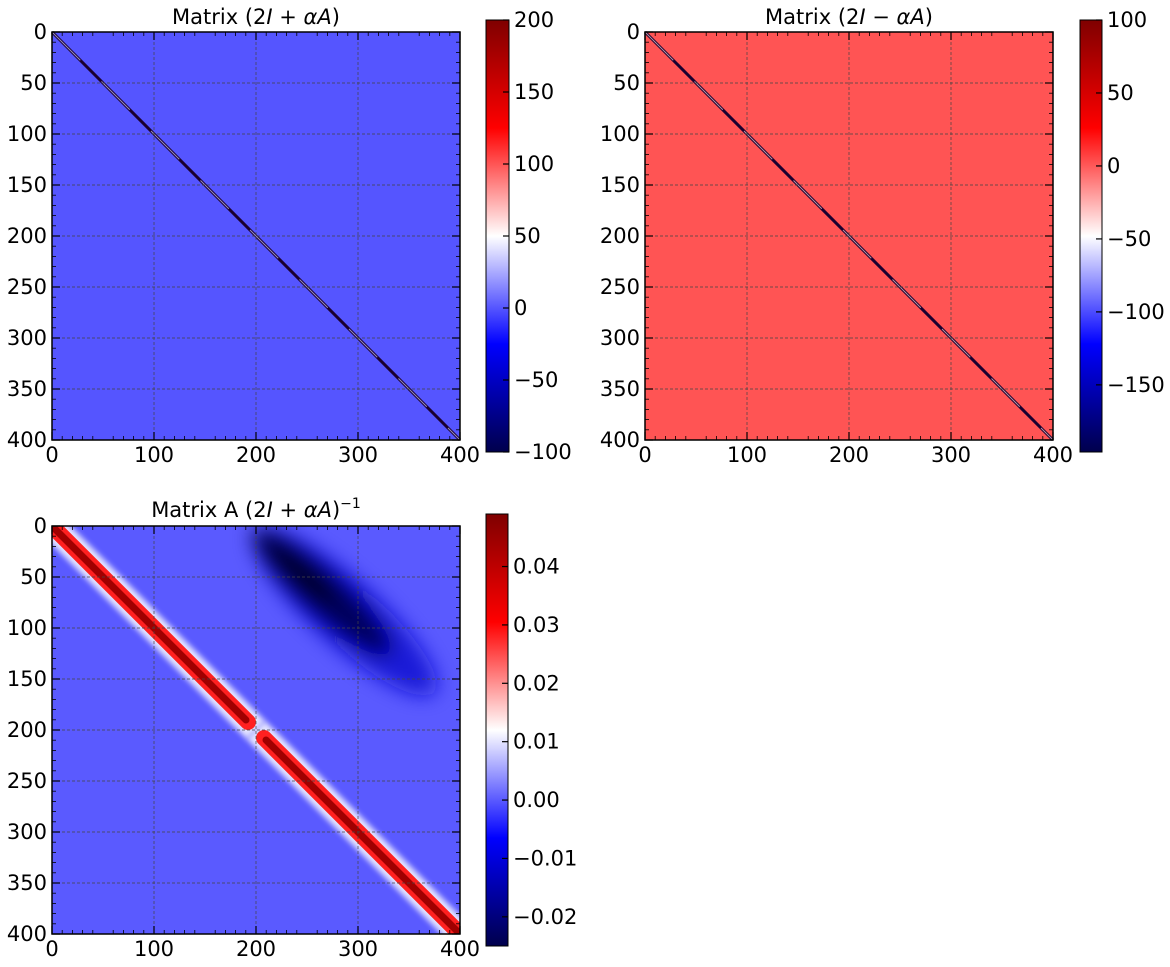 This screenshot has width=1170, height=967. What do you see at coordinates (536, 800) in the screenshot?
I see `colorbar-tick-label: 0.00` at bounding box center [536, 800].